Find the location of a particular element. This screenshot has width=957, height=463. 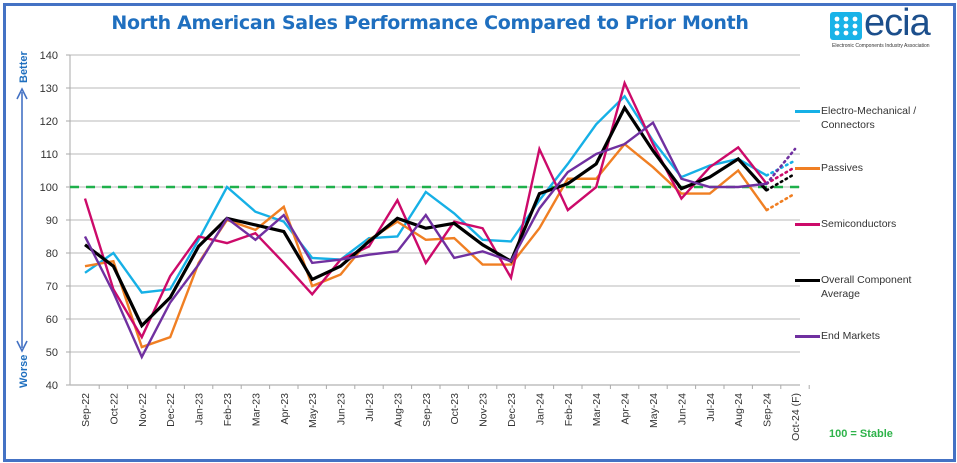

x-tick-label: Feb-23 is located at coordinates (228, 409).